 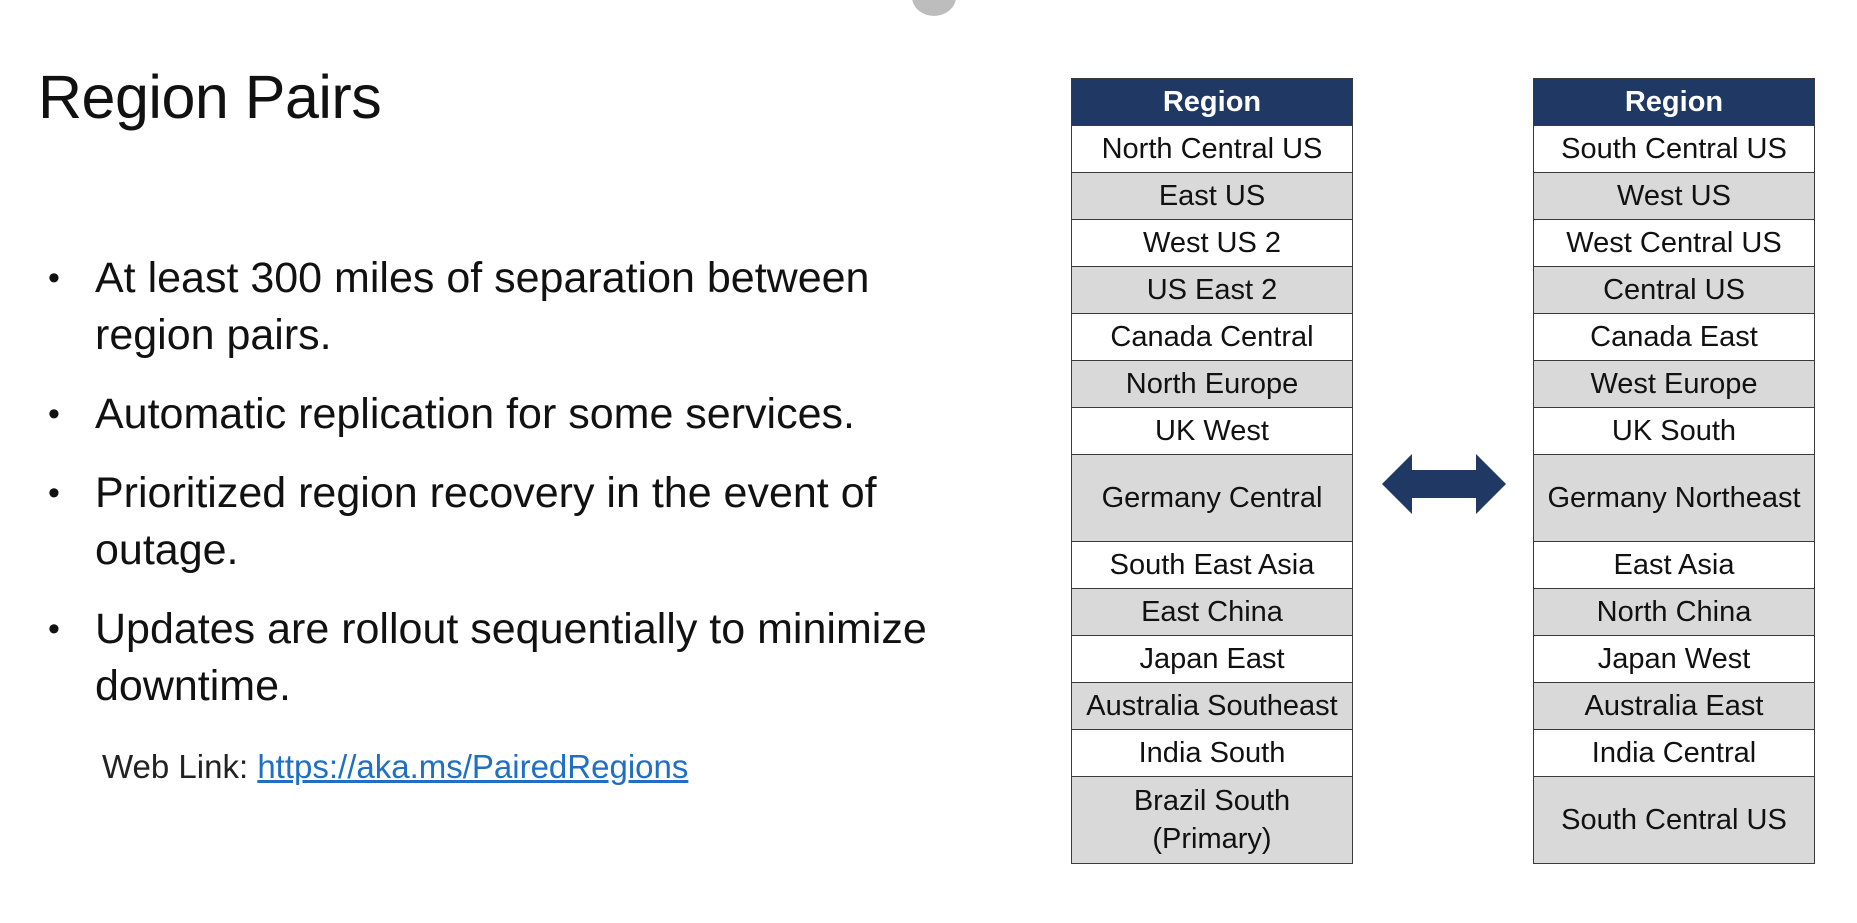 I want to click on table-row: North China, so click(x=1674, y=612).